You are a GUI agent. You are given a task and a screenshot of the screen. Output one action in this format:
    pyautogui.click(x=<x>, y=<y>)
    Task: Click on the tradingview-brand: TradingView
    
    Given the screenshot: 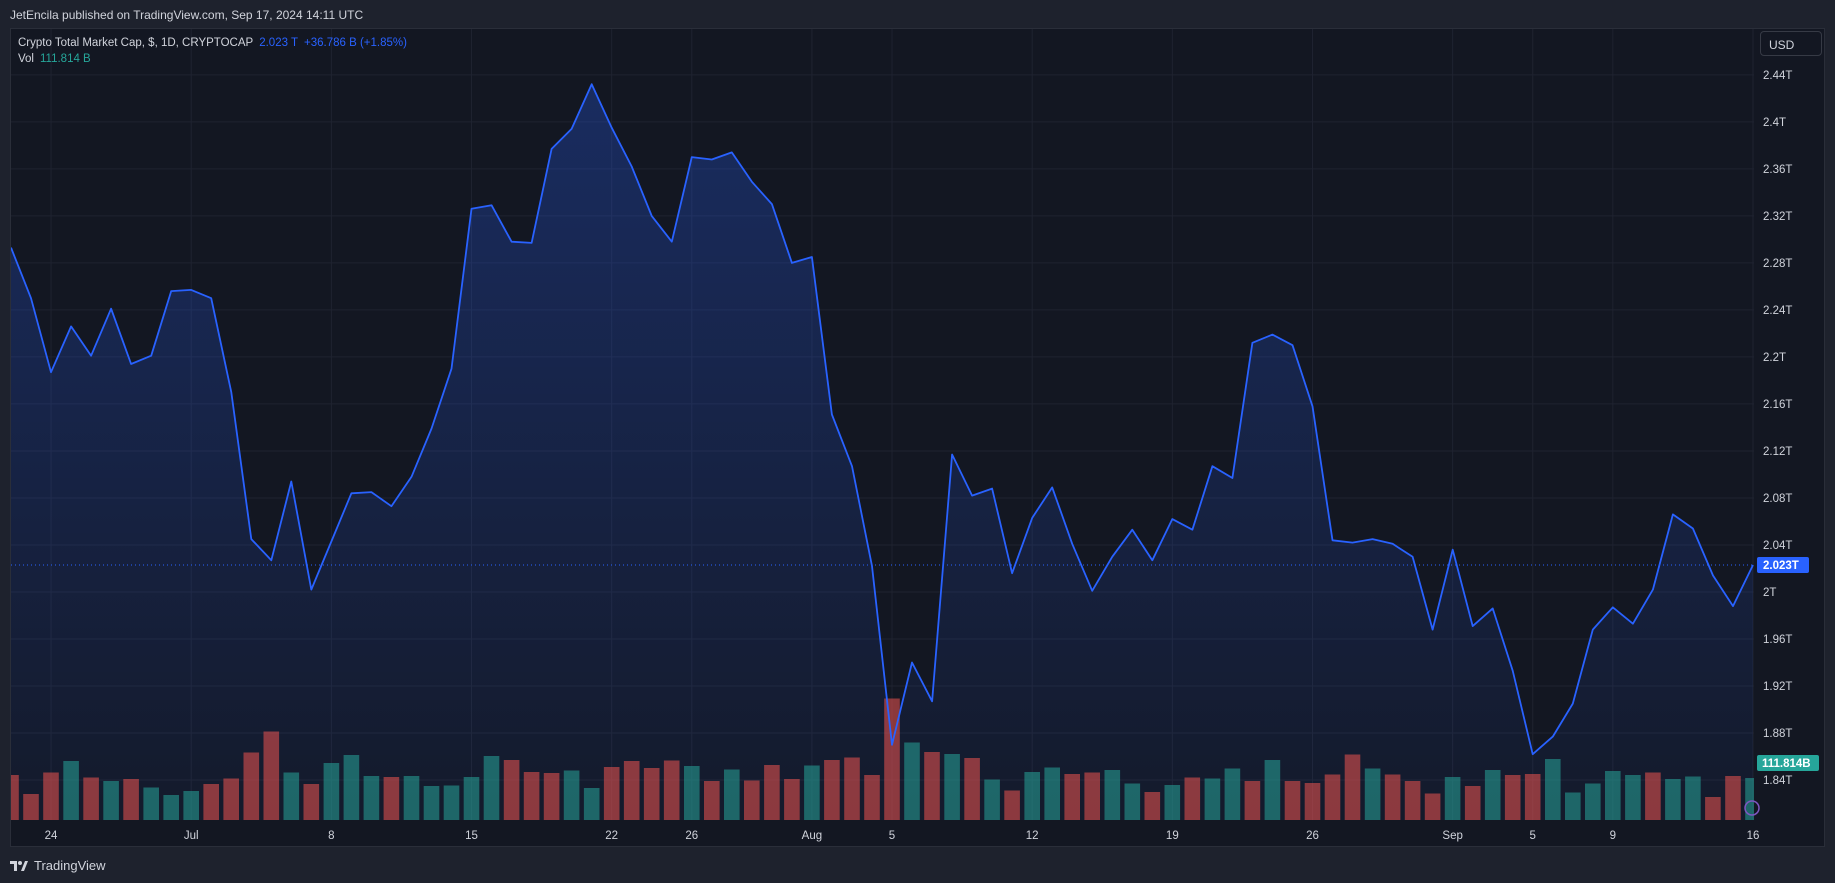 What is the action you would take?
    pyautogui.click(x=58, y=865)
    